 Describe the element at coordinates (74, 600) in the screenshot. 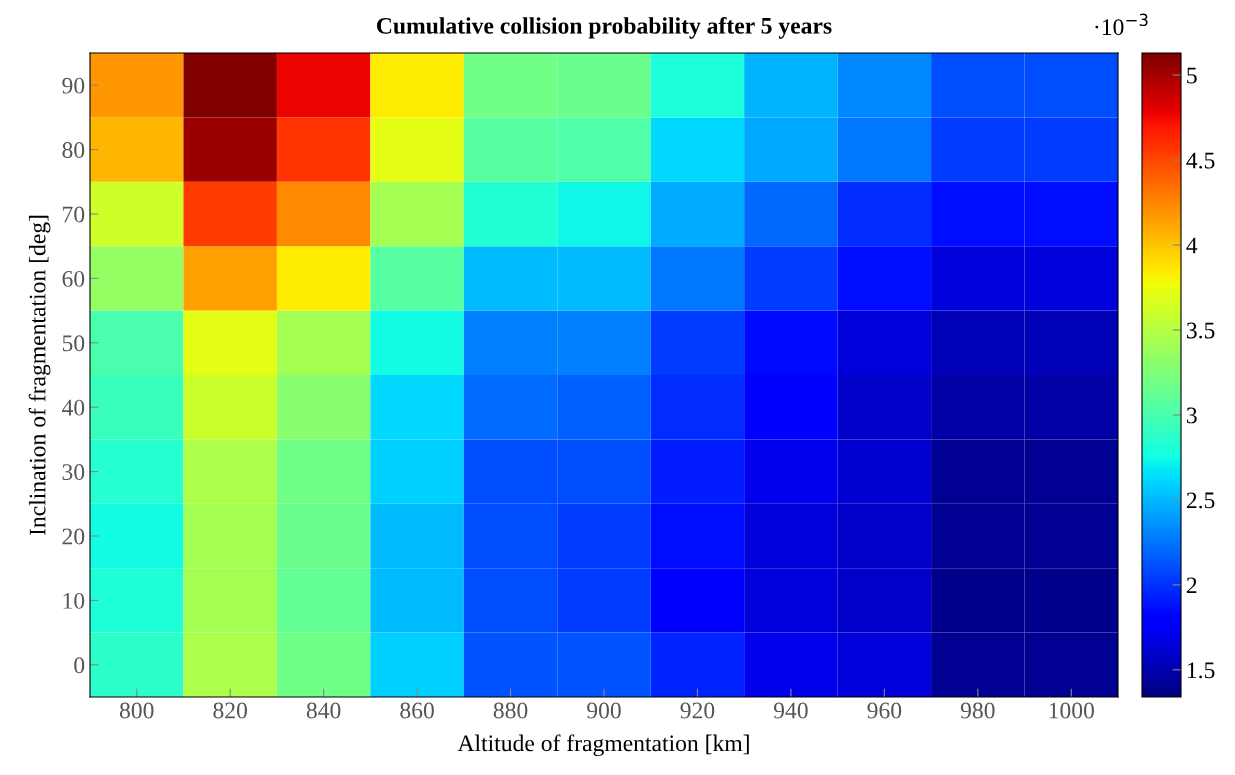

I see `y-tick-label: 10` at that location.